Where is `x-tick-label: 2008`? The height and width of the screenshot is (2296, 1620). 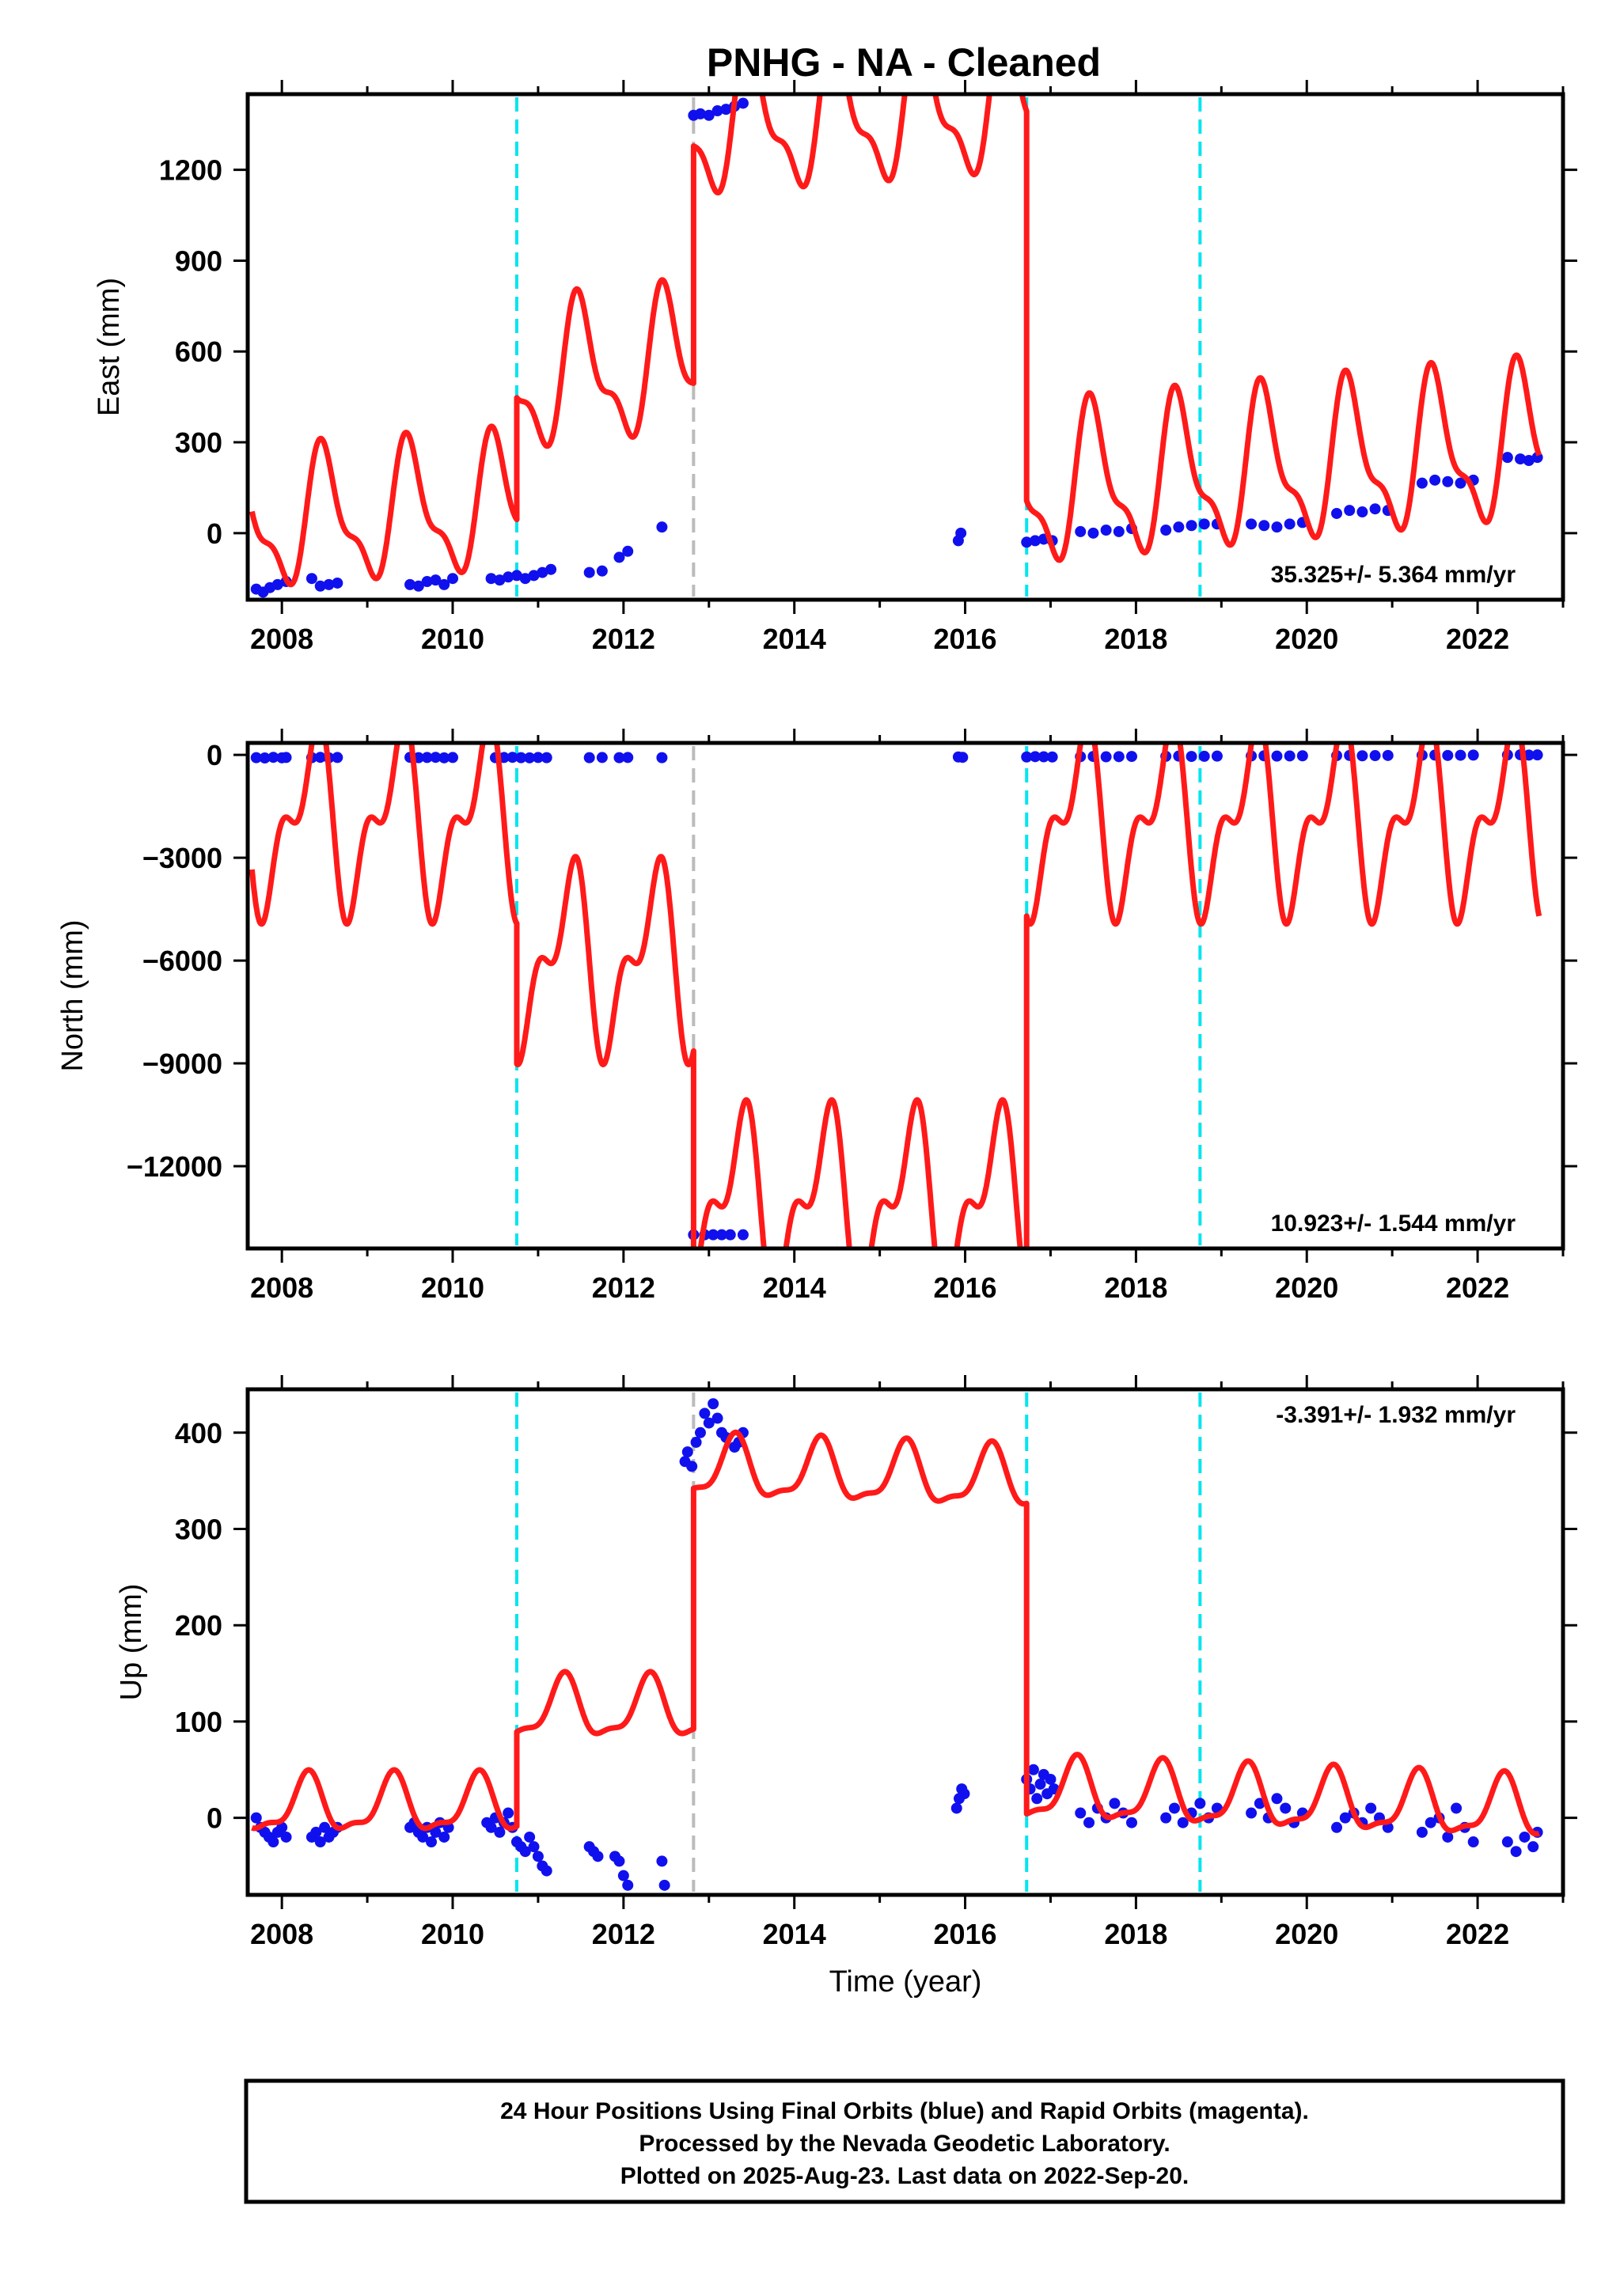 x-tick-label: 2008 is located at coordinates (281, 639).